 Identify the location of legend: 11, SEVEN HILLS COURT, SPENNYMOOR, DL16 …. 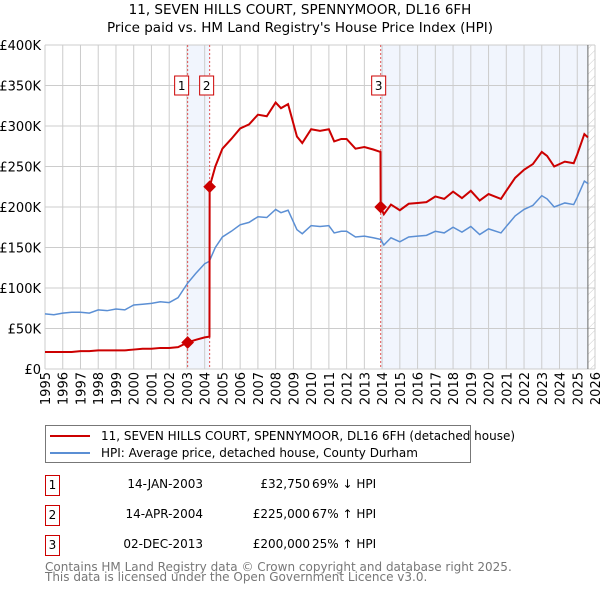
(280, 444).